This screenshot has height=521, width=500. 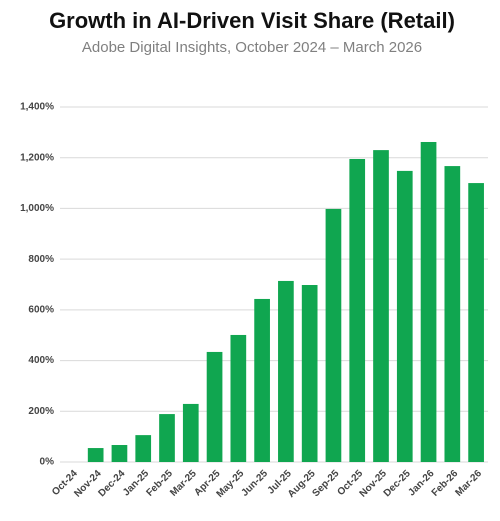 I want to click on x-tick-label: Mar-25, so click(x=183, y=483).